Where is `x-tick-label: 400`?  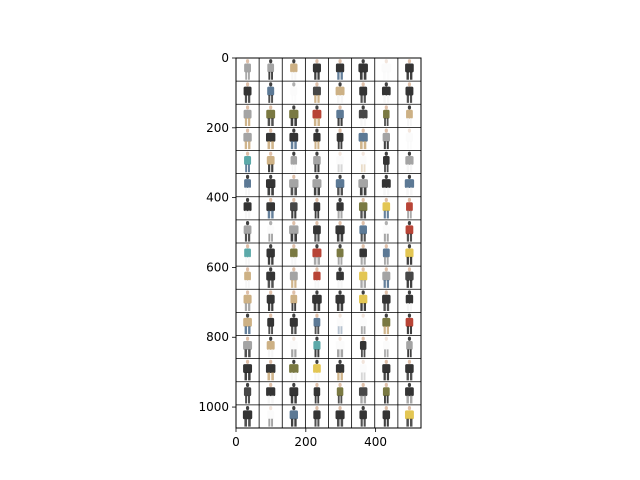
x-tick-label: 400 is located at coordinates (375, 442).